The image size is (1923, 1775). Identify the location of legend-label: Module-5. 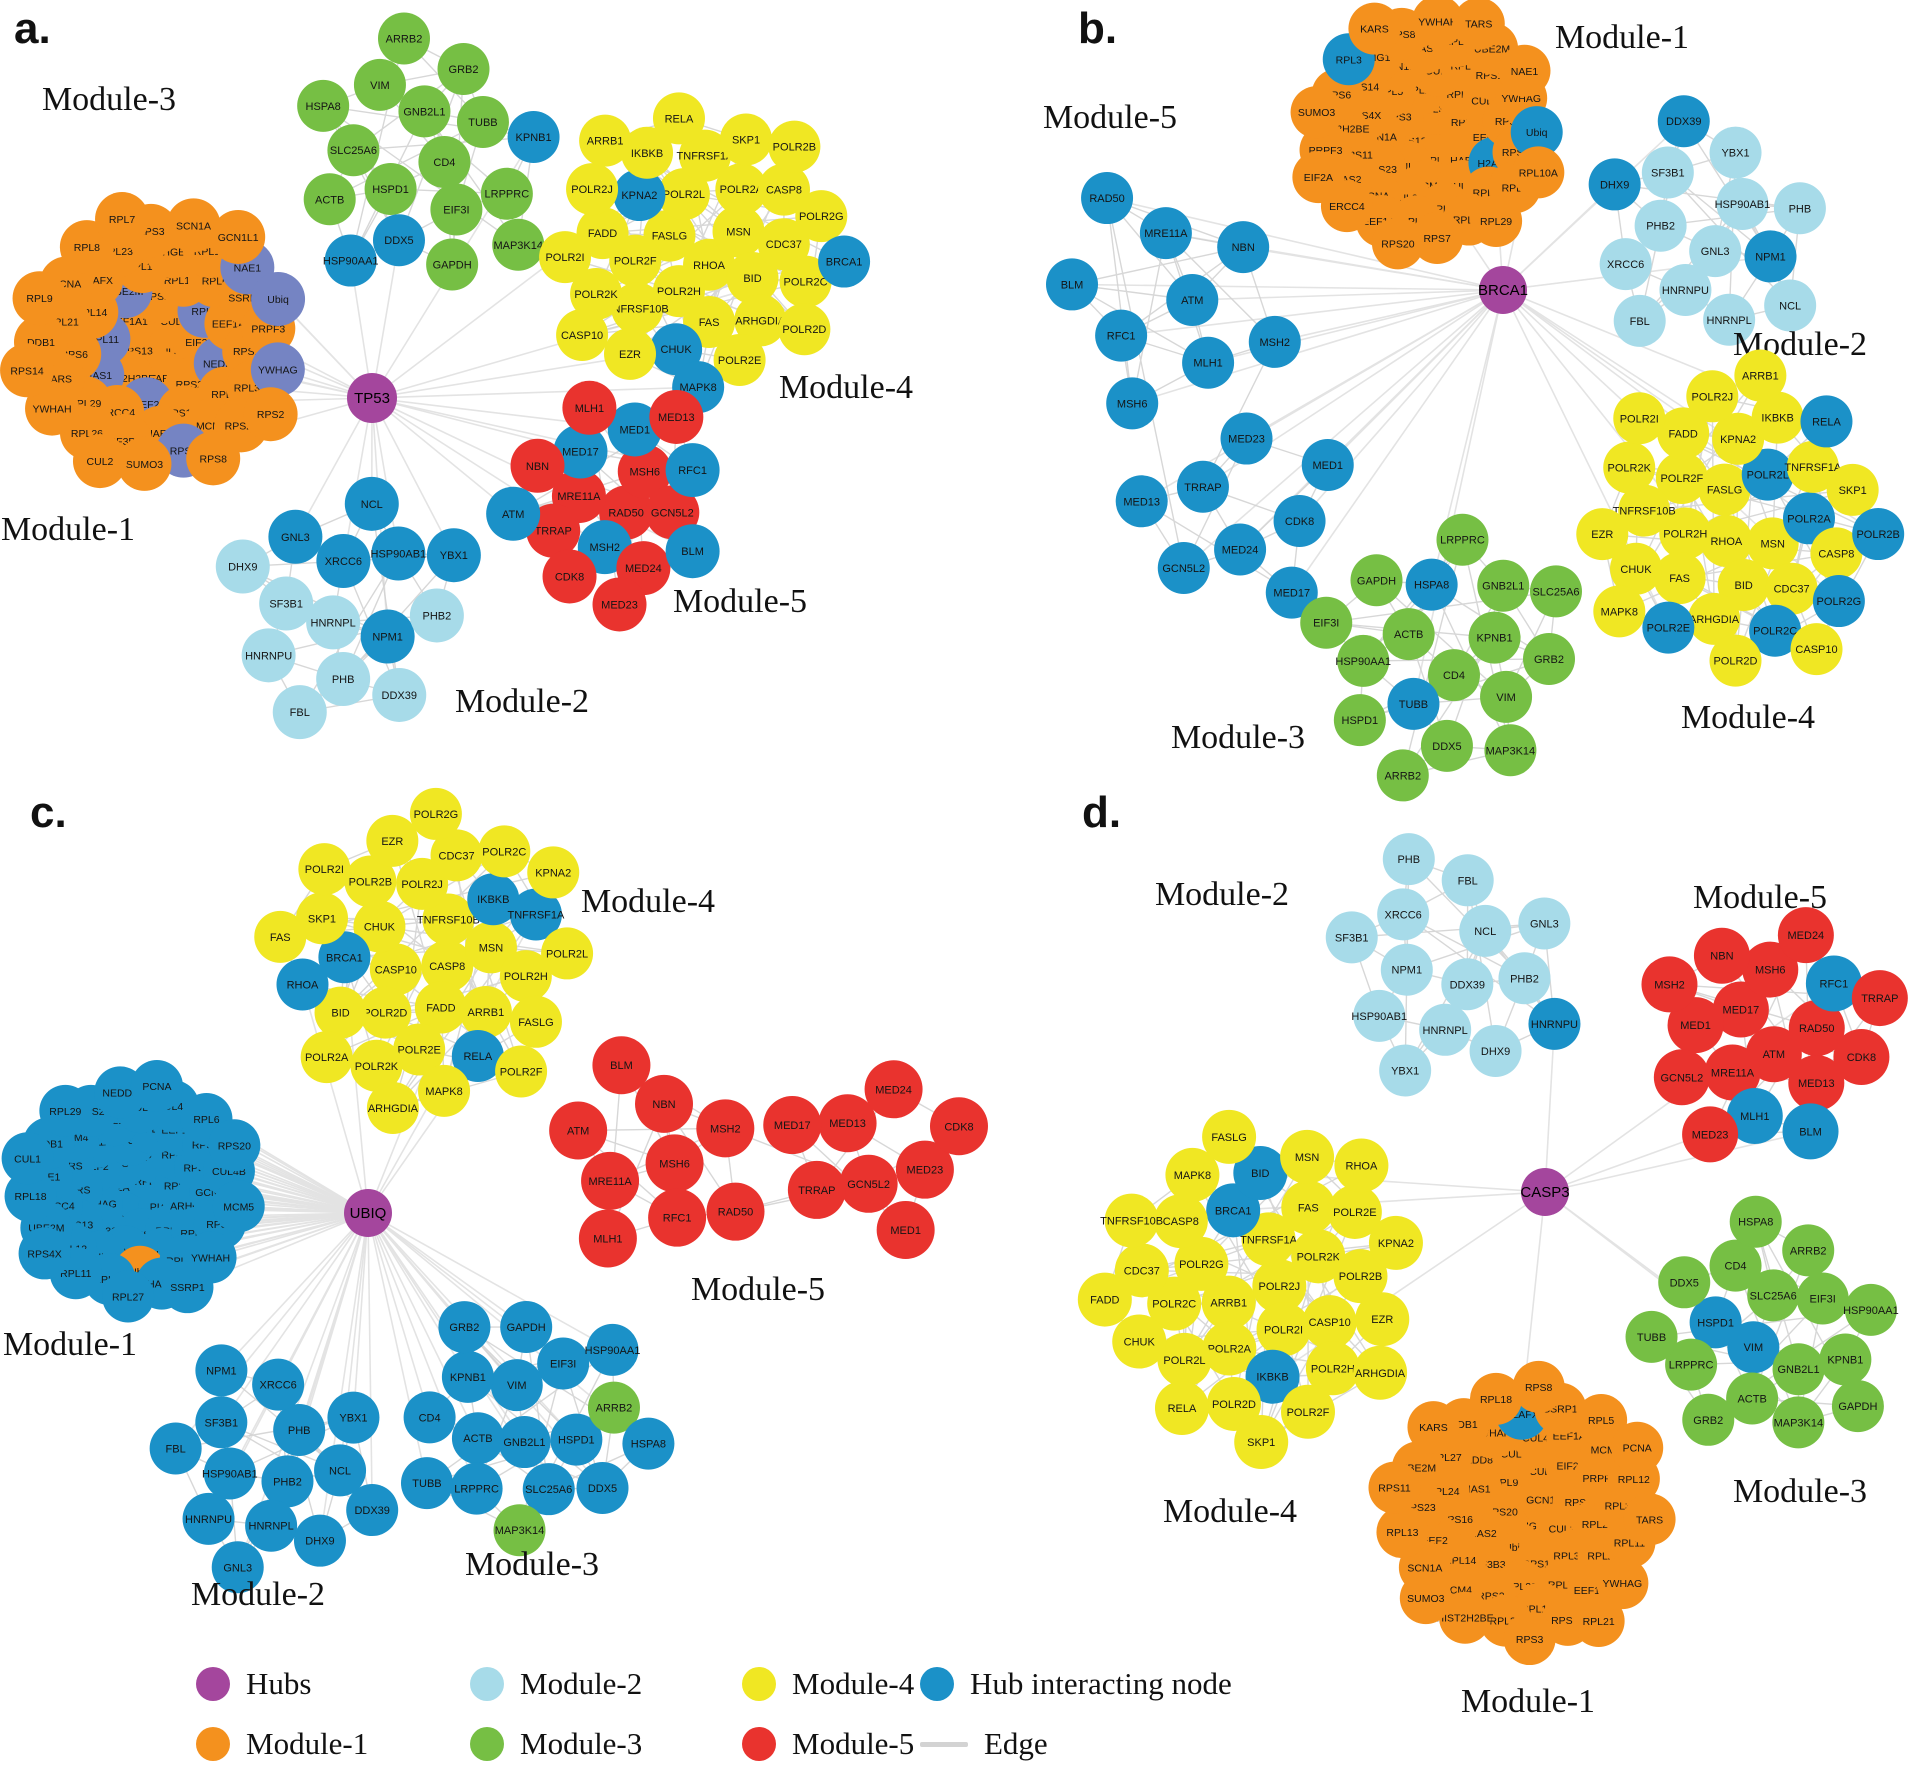
(853, 1743).